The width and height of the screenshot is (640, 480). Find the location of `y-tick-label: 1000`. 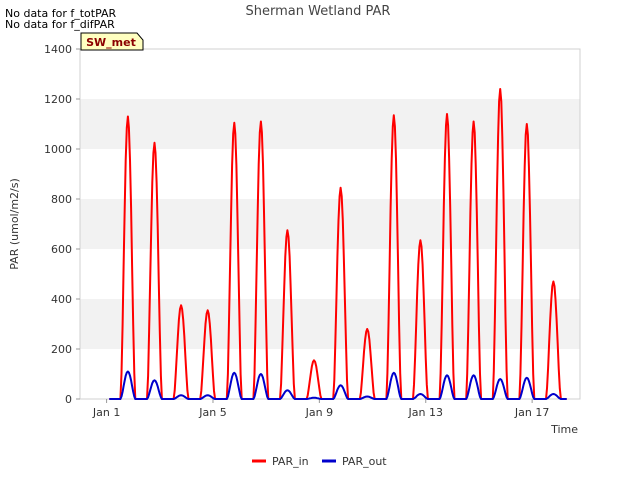

y-tick-label: 1000 is located at coordinates (58, 149).